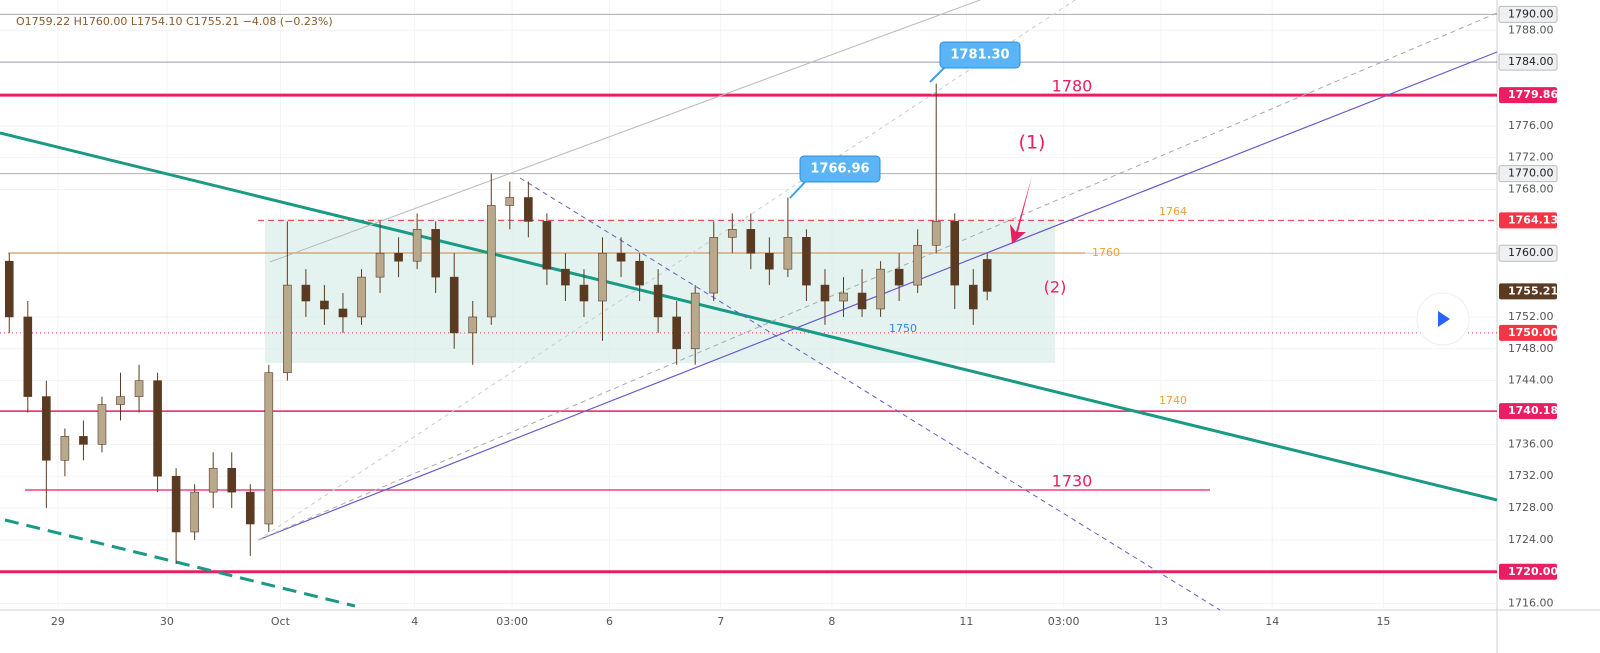  I want to click on arrow, so click(1021, 210).